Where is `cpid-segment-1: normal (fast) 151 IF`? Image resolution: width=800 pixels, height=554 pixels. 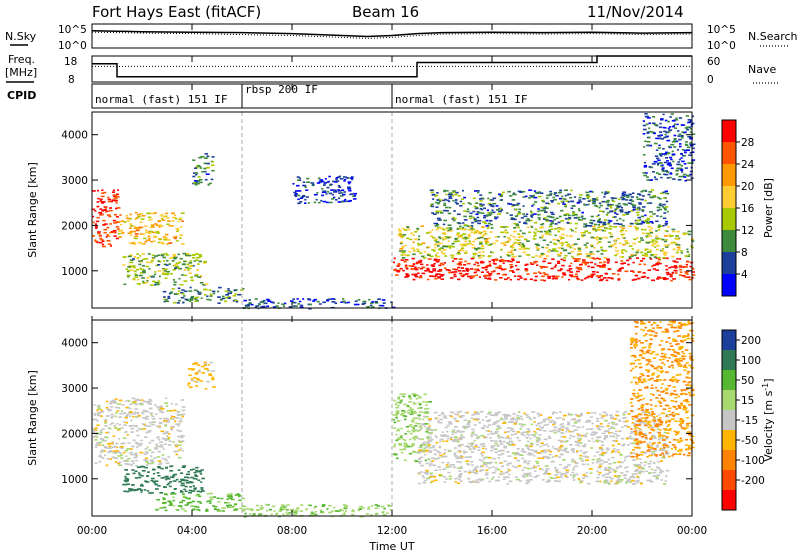 cpid-segment-1: normal (fast) 151 IF is located at coordinates (161, 99).